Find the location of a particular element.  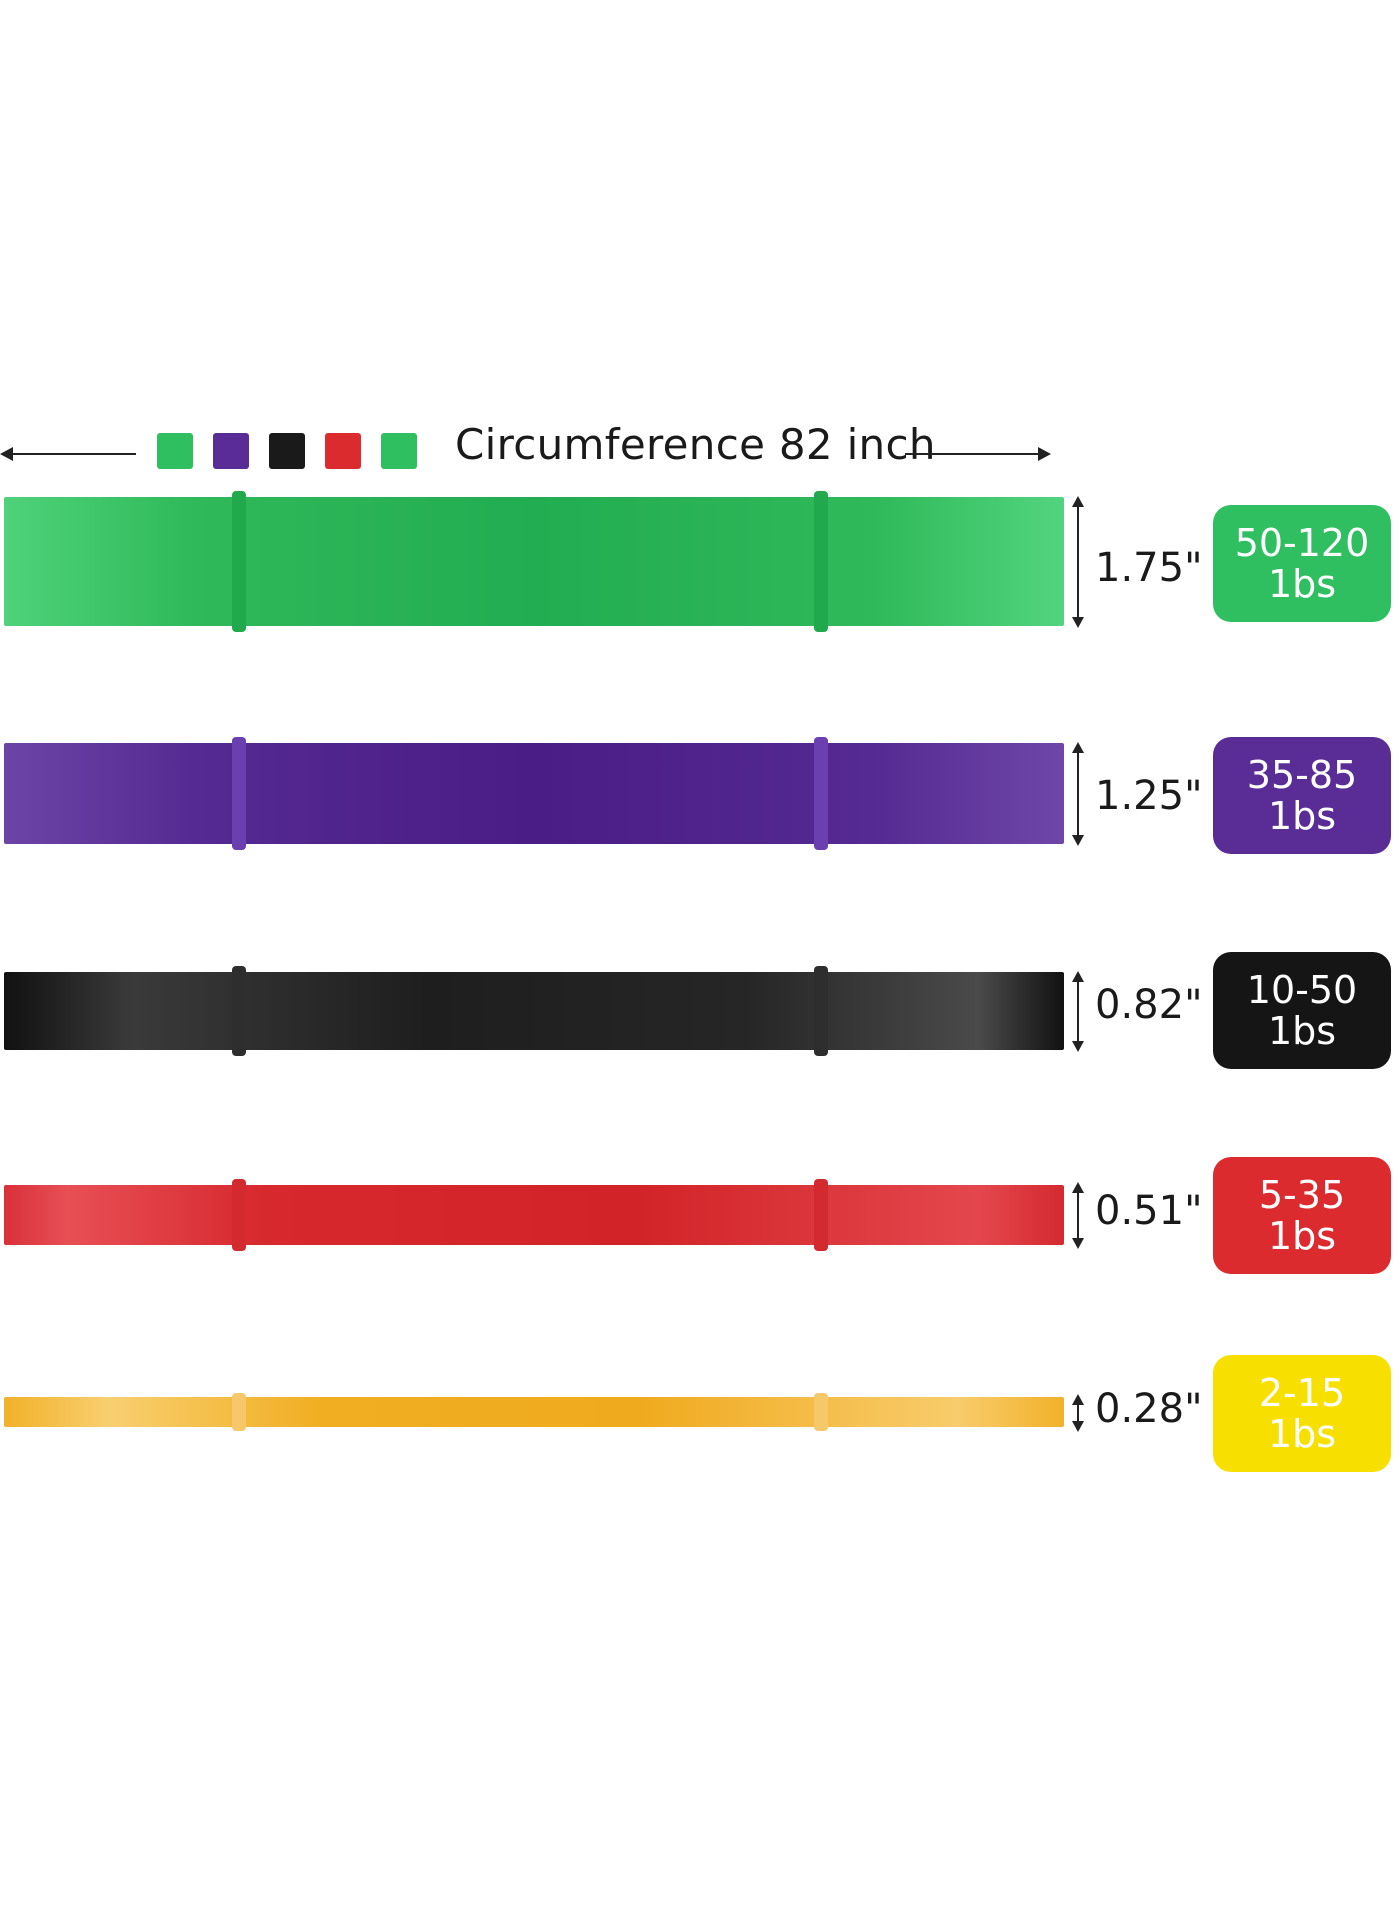

band-yellow is located at coordinates (534, 1412).